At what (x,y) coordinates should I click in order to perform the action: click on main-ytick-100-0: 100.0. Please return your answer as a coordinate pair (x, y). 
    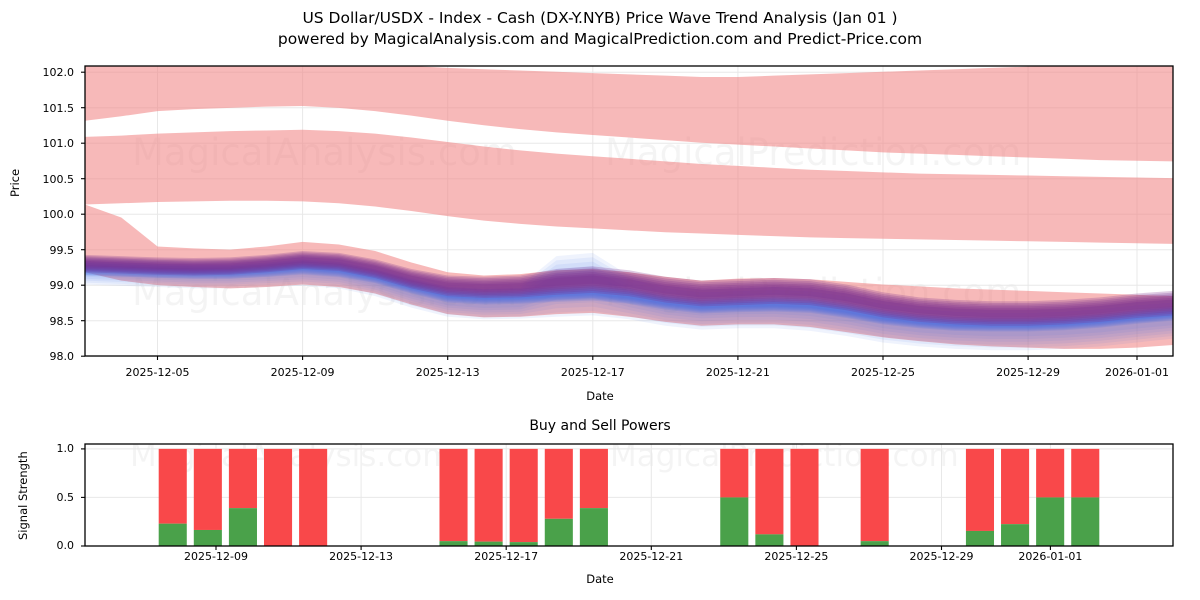
    Looking at the image, I should click on (58, 214).